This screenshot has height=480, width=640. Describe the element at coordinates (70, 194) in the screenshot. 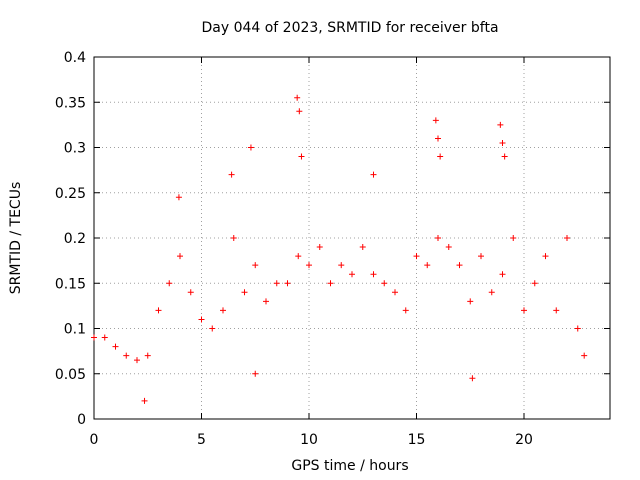

I see `y-tick-label: 0.25` at that location.